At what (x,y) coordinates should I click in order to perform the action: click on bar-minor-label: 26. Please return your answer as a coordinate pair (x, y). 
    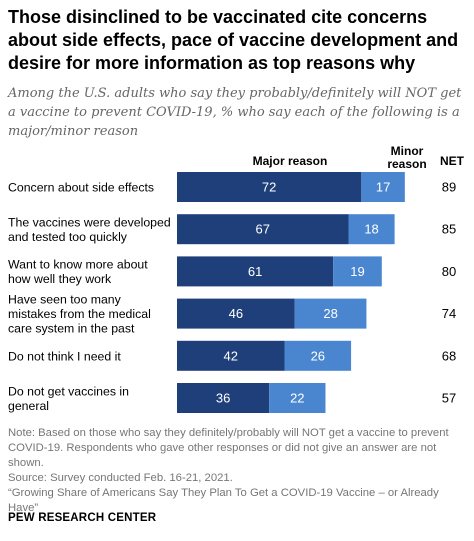
    Looking at the image, I should click on (318, 355).